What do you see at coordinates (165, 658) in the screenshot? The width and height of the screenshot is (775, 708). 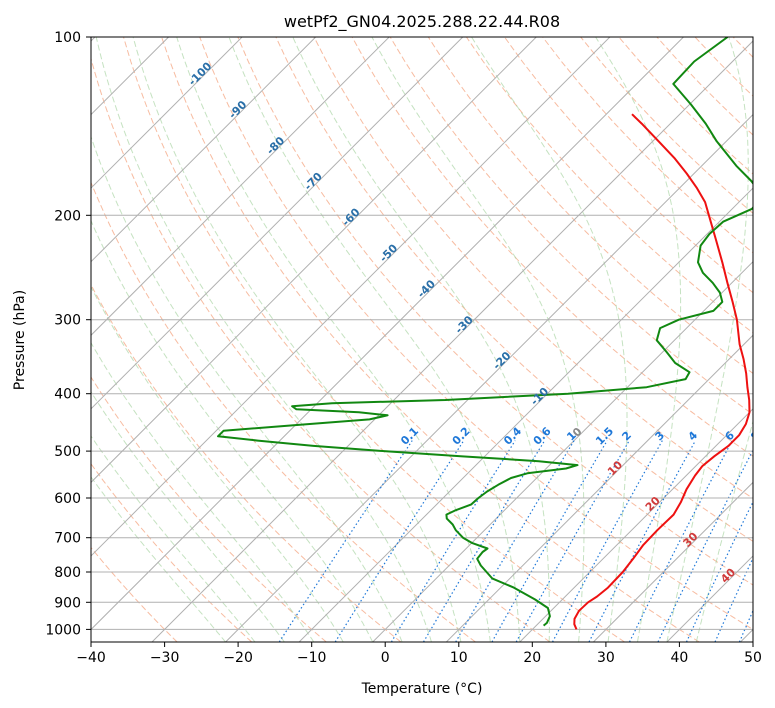 I see `x-tick-label: −30` at bounding box center [165, 658].